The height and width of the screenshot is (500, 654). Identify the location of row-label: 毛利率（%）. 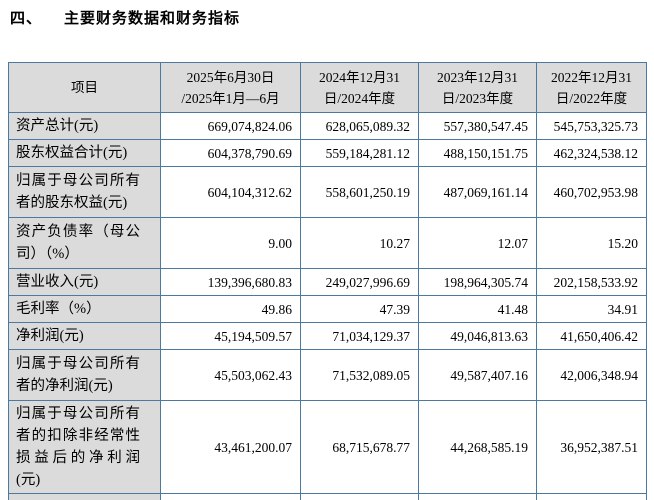
(84, 309).